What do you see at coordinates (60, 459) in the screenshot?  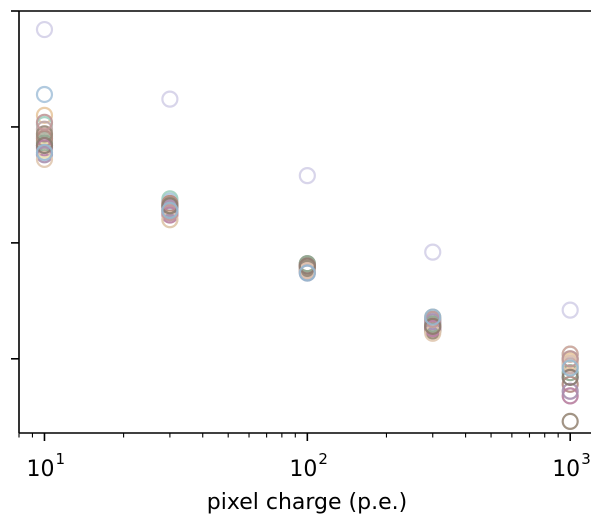 I see `x-tick-exponent: 1` at bounding box center [60, 459].